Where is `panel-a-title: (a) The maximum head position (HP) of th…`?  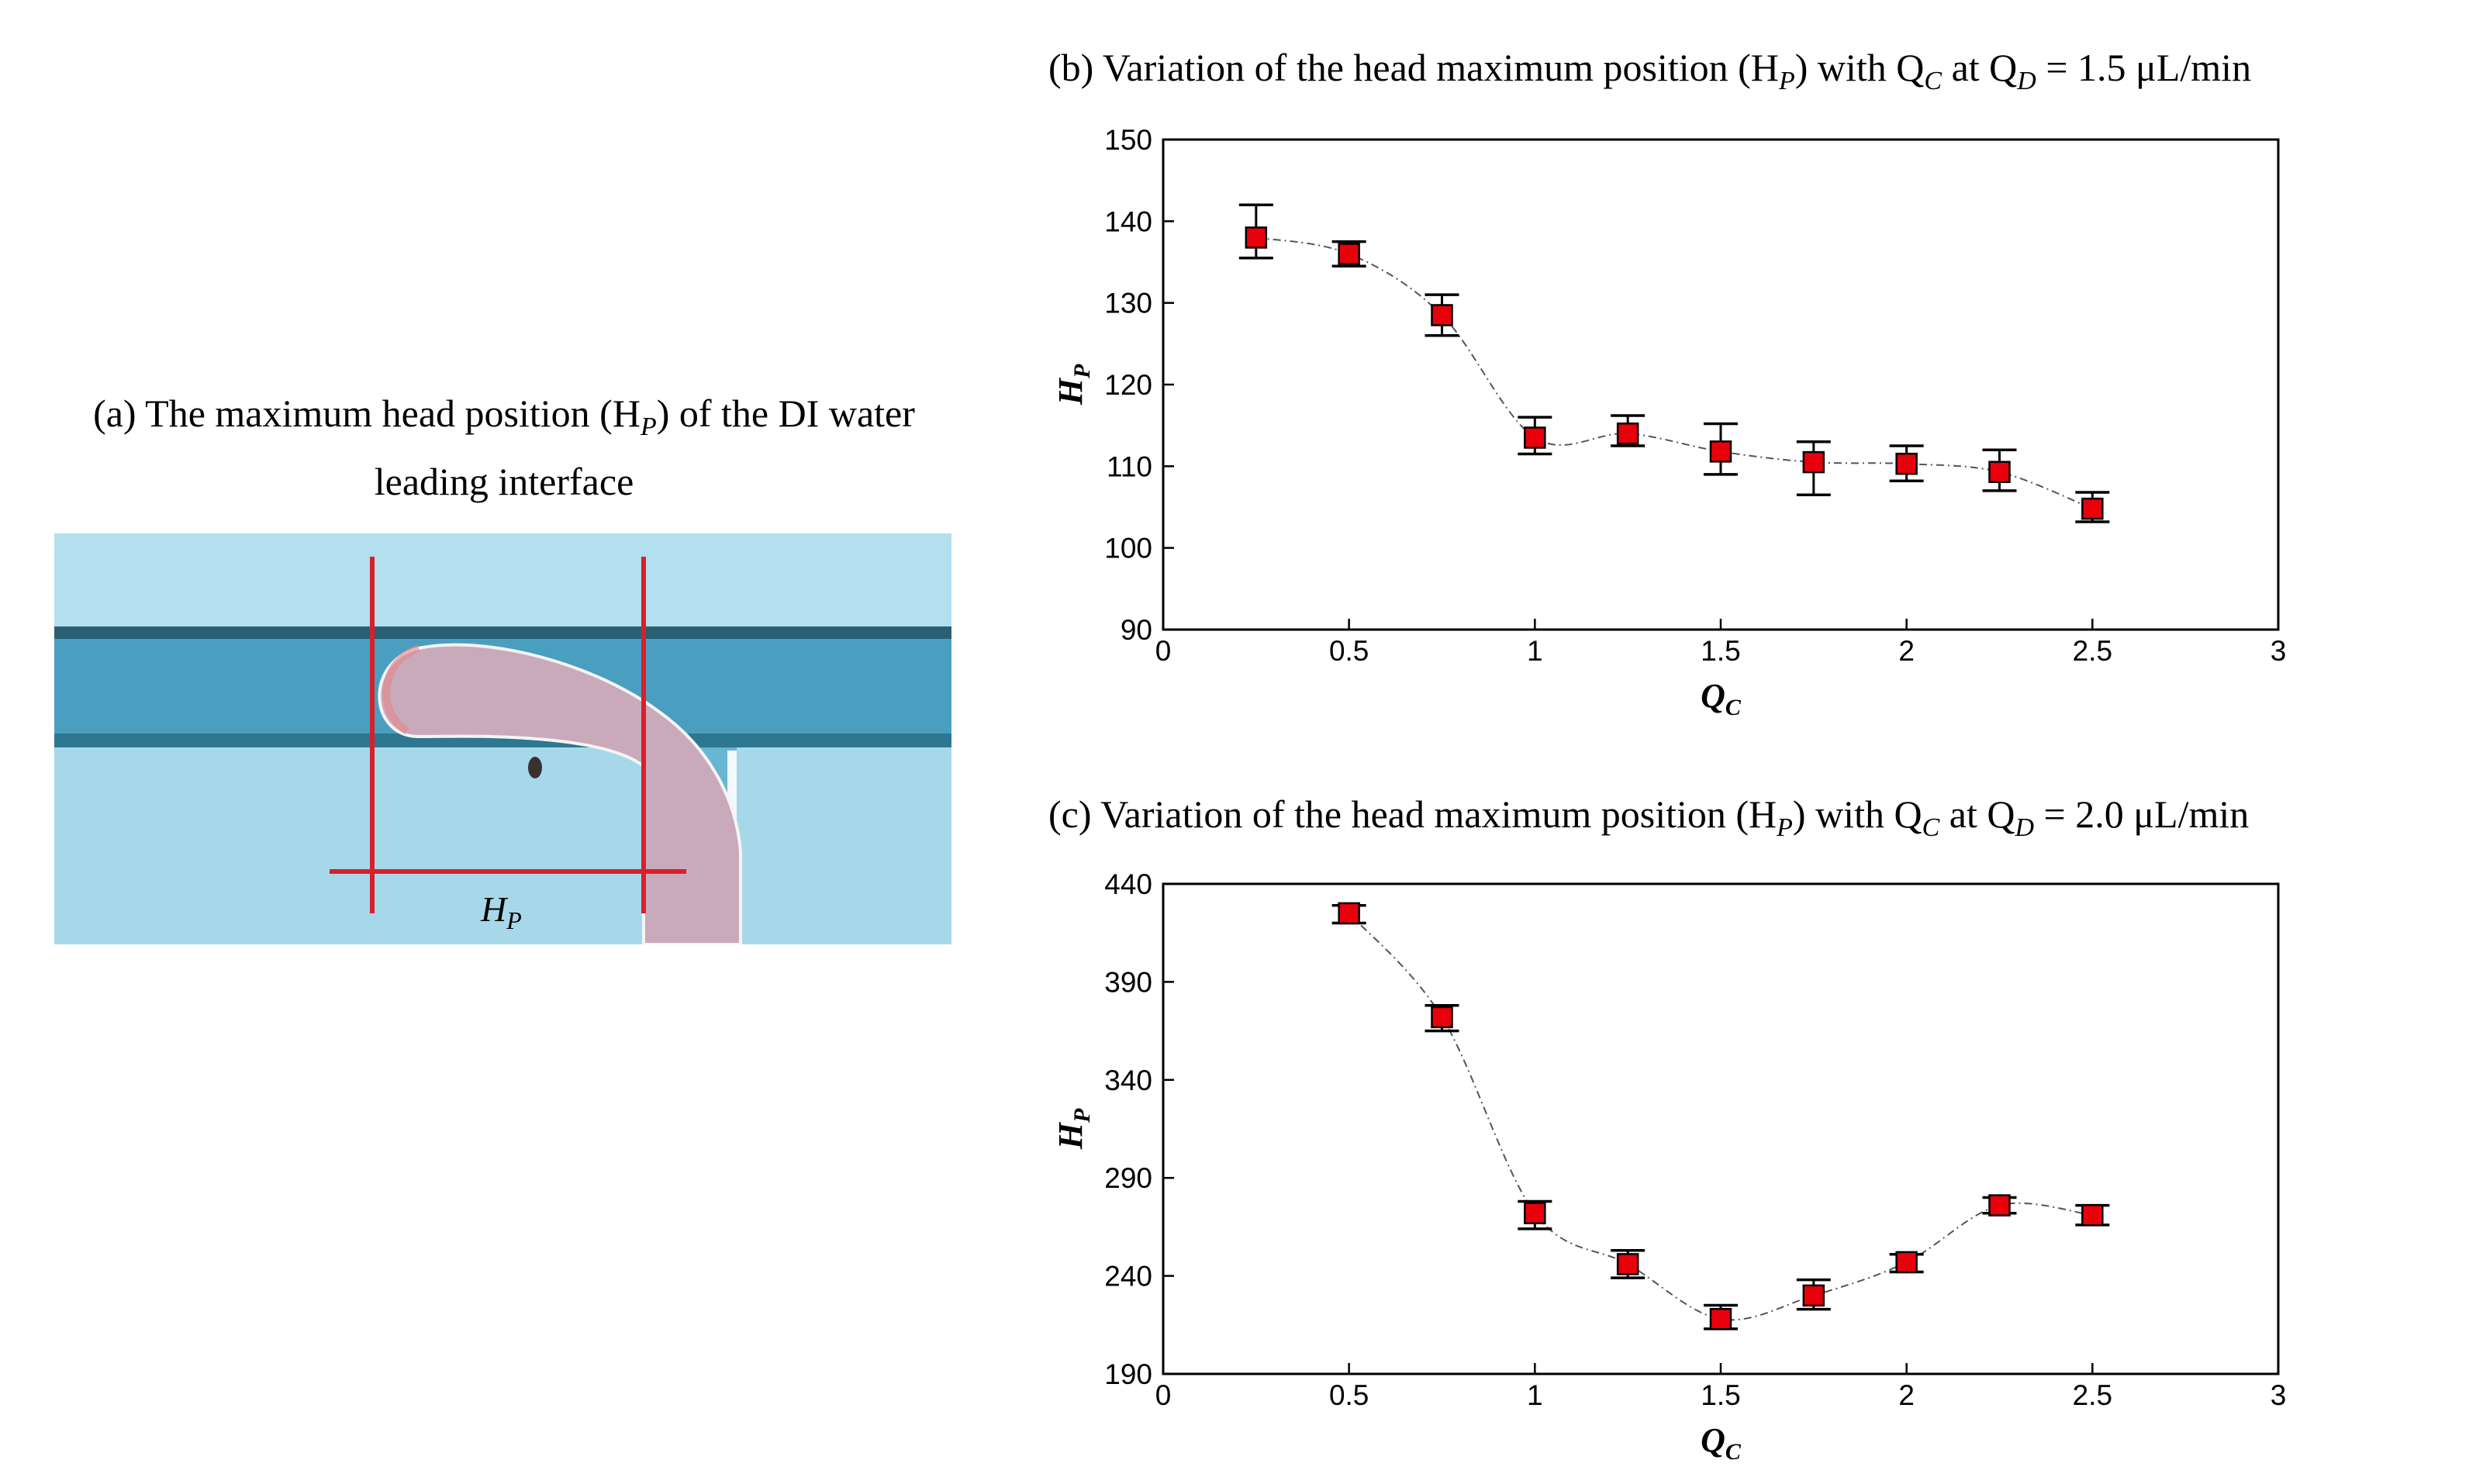
panel-a-title: (a) The maximum head position (HP) of th… is located at coordinates (505, 447).